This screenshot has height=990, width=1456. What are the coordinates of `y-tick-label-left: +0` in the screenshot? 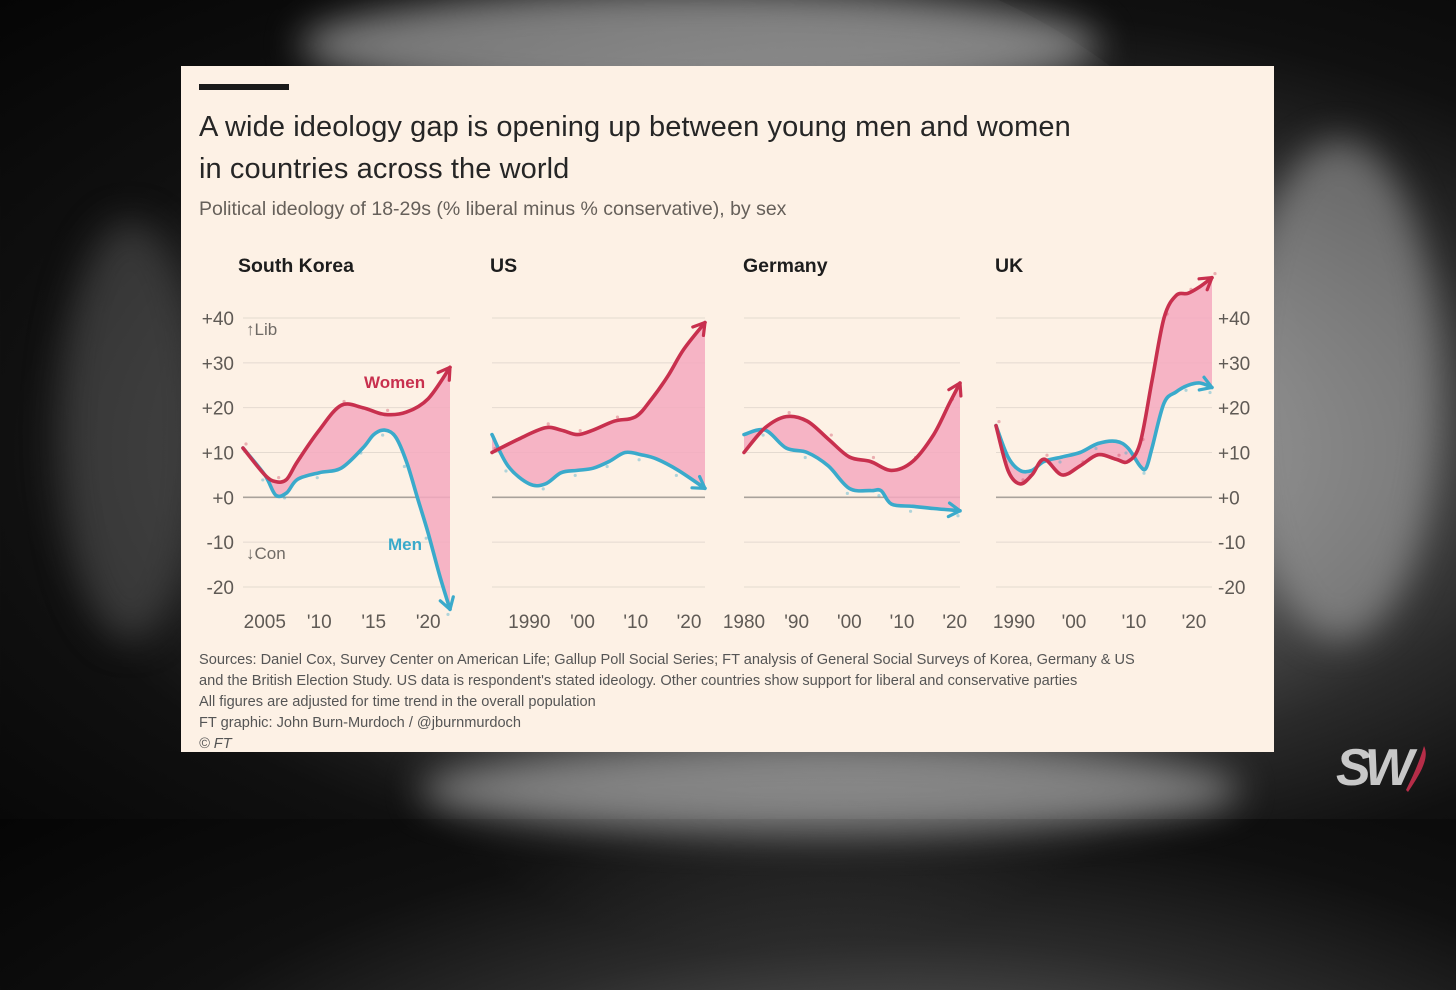 It's located at (223, 498).